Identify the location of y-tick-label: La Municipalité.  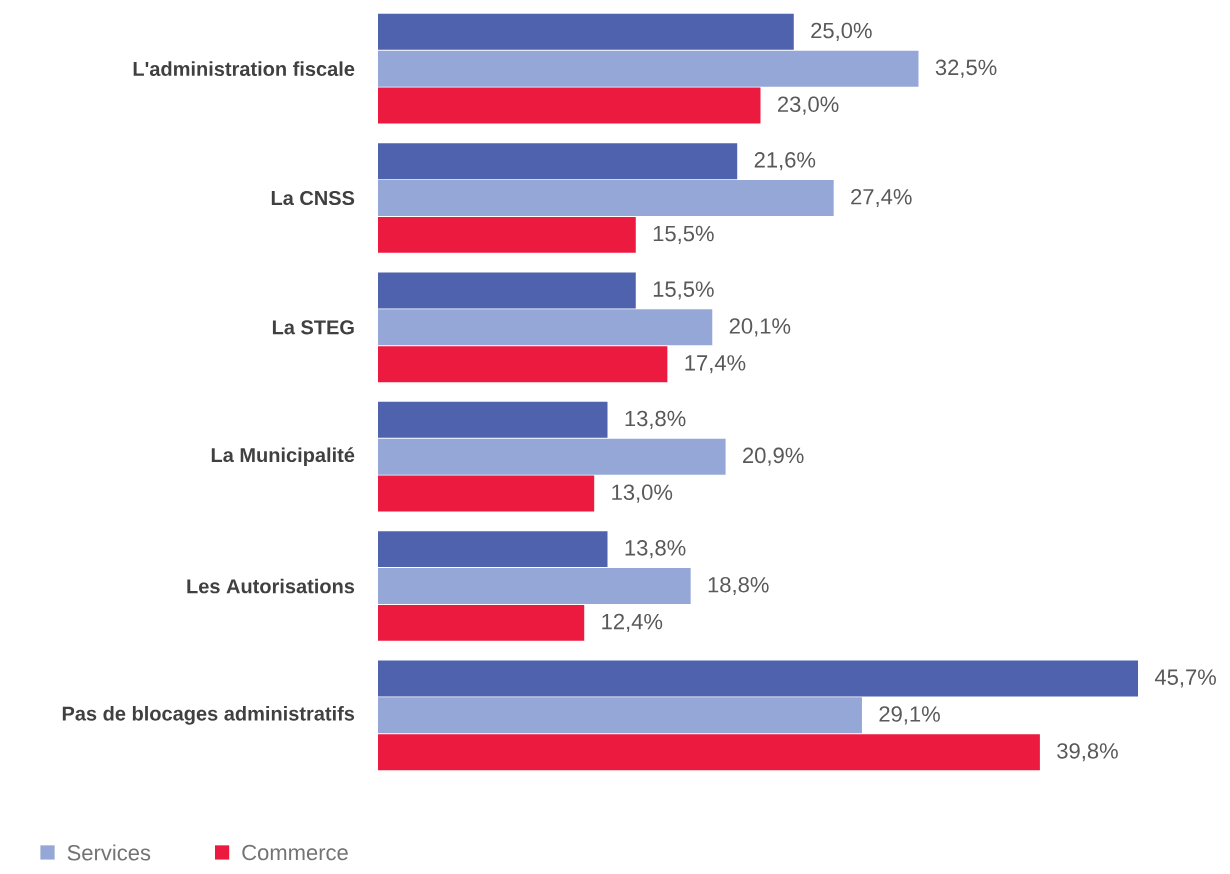
(283, 457).